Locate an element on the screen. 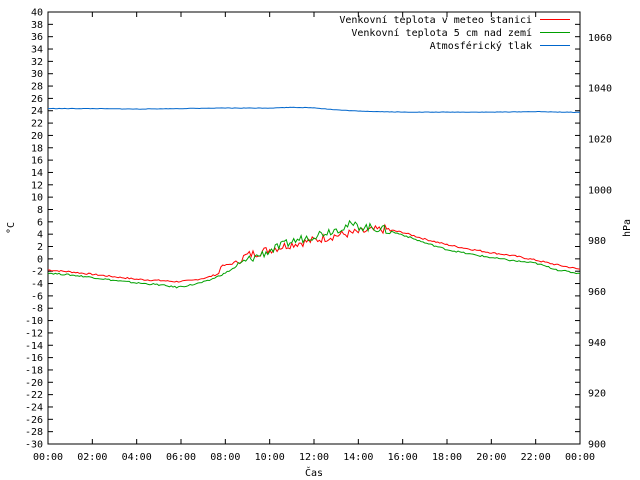 The width and height of the screenshot is (640, 480). y-left-tick-label: -20 is located at coordinates (34, 383).